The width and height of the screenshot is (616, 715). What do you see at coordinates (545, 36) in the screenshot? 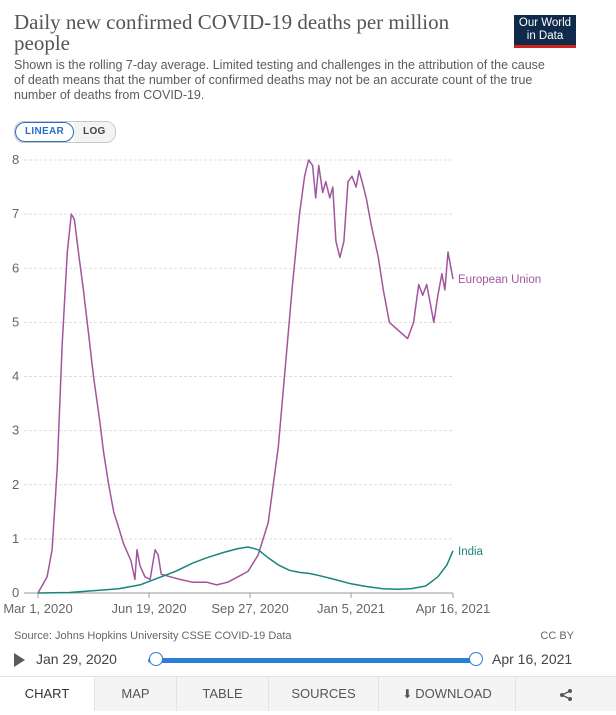
I see `logo-line2: in Data` at bounding box center [545, 36].